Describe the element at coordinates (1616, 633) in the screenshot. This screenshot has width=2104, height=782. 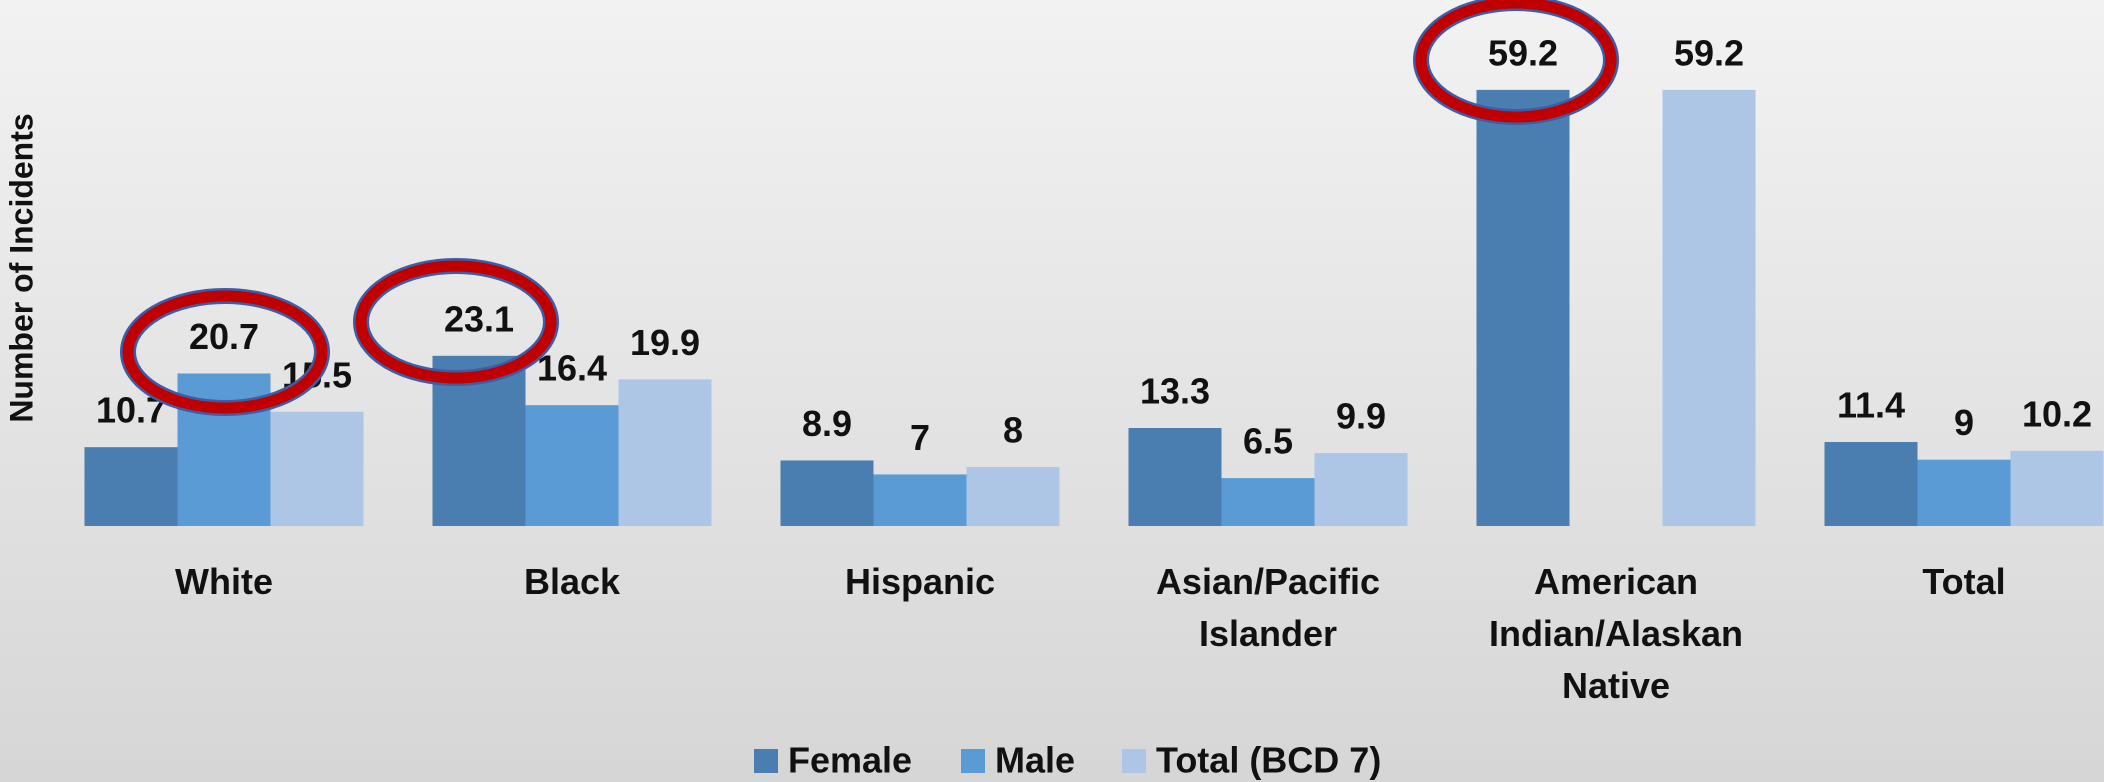
I see `x-tick-label: American Indian/Alaskan Native` at that location.